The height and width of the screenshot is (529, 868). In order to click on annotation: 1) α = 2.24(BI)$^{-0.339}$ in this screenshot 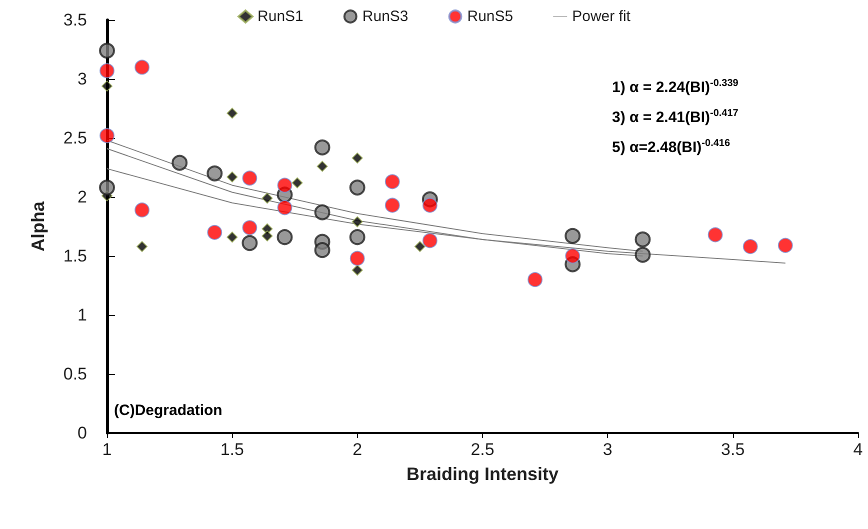, I will do `click(675, 87)`.